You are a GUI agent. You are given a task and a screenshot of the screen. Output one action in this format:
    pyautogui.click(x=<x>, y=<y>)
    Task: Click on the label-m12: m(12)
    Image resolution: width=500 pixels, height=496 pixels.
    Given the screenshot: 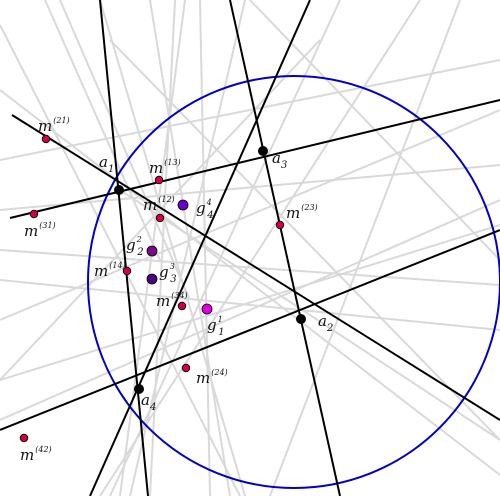 What is the action you would take?
    pyautogui.click(x=159, y=204)
    